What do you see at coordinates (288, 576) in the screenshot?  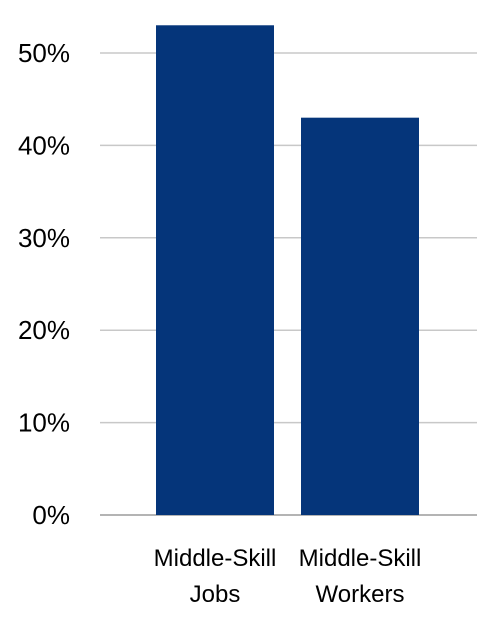 I see `x-axis-category-labels: Middle-Skill Jobs Middle-Skill Workers` at bounding box center [288, 576].